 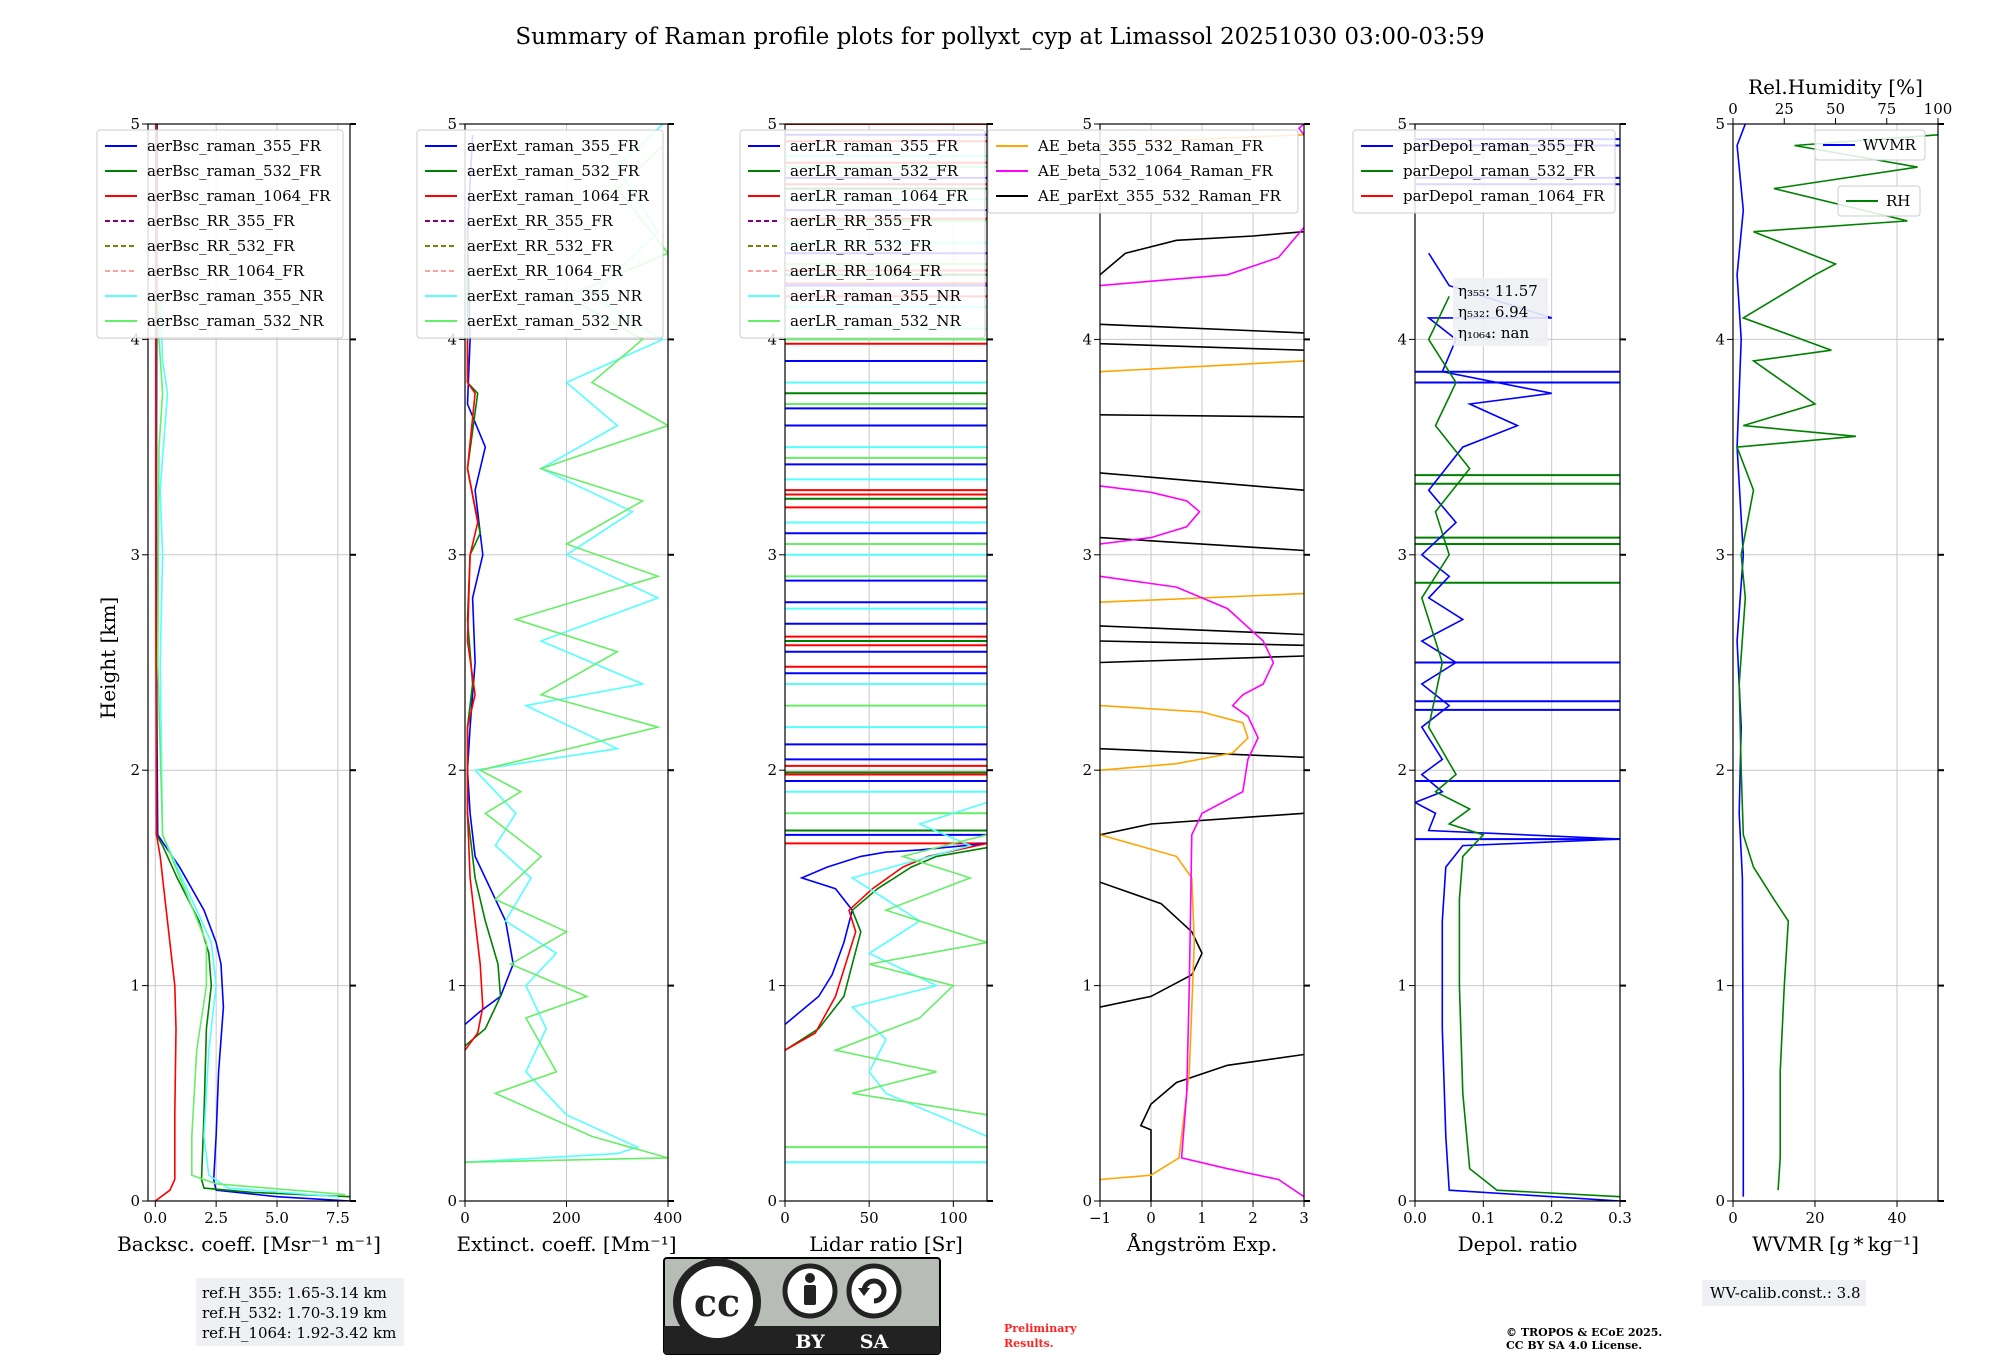 I want to click on legend-label: aerExt_RR_532_FR, so click(x=540, y=246).